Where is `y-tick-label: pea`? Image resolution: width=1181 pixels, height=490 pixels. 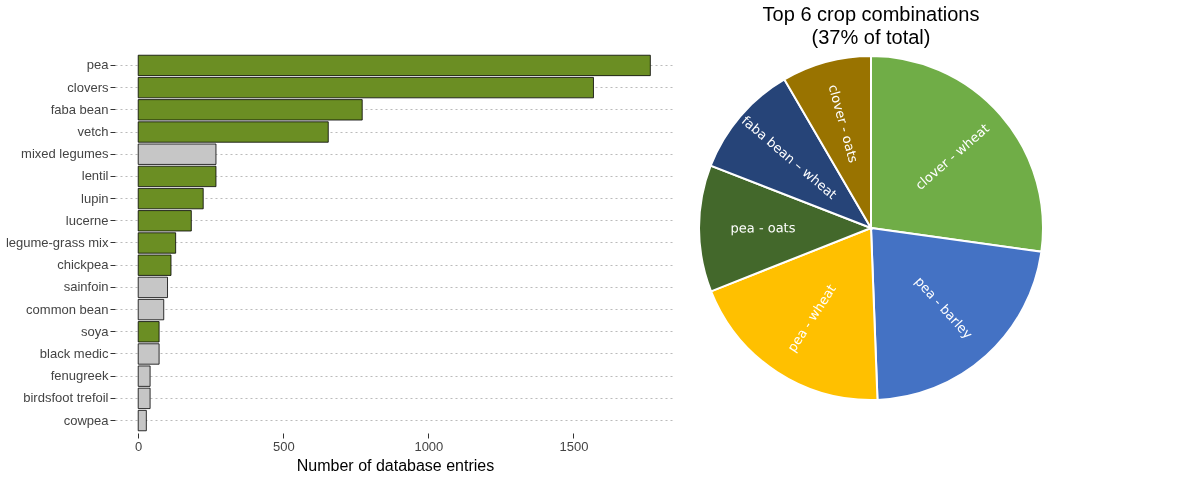
y-tick-label: pea is located at coordinates (98, 65).